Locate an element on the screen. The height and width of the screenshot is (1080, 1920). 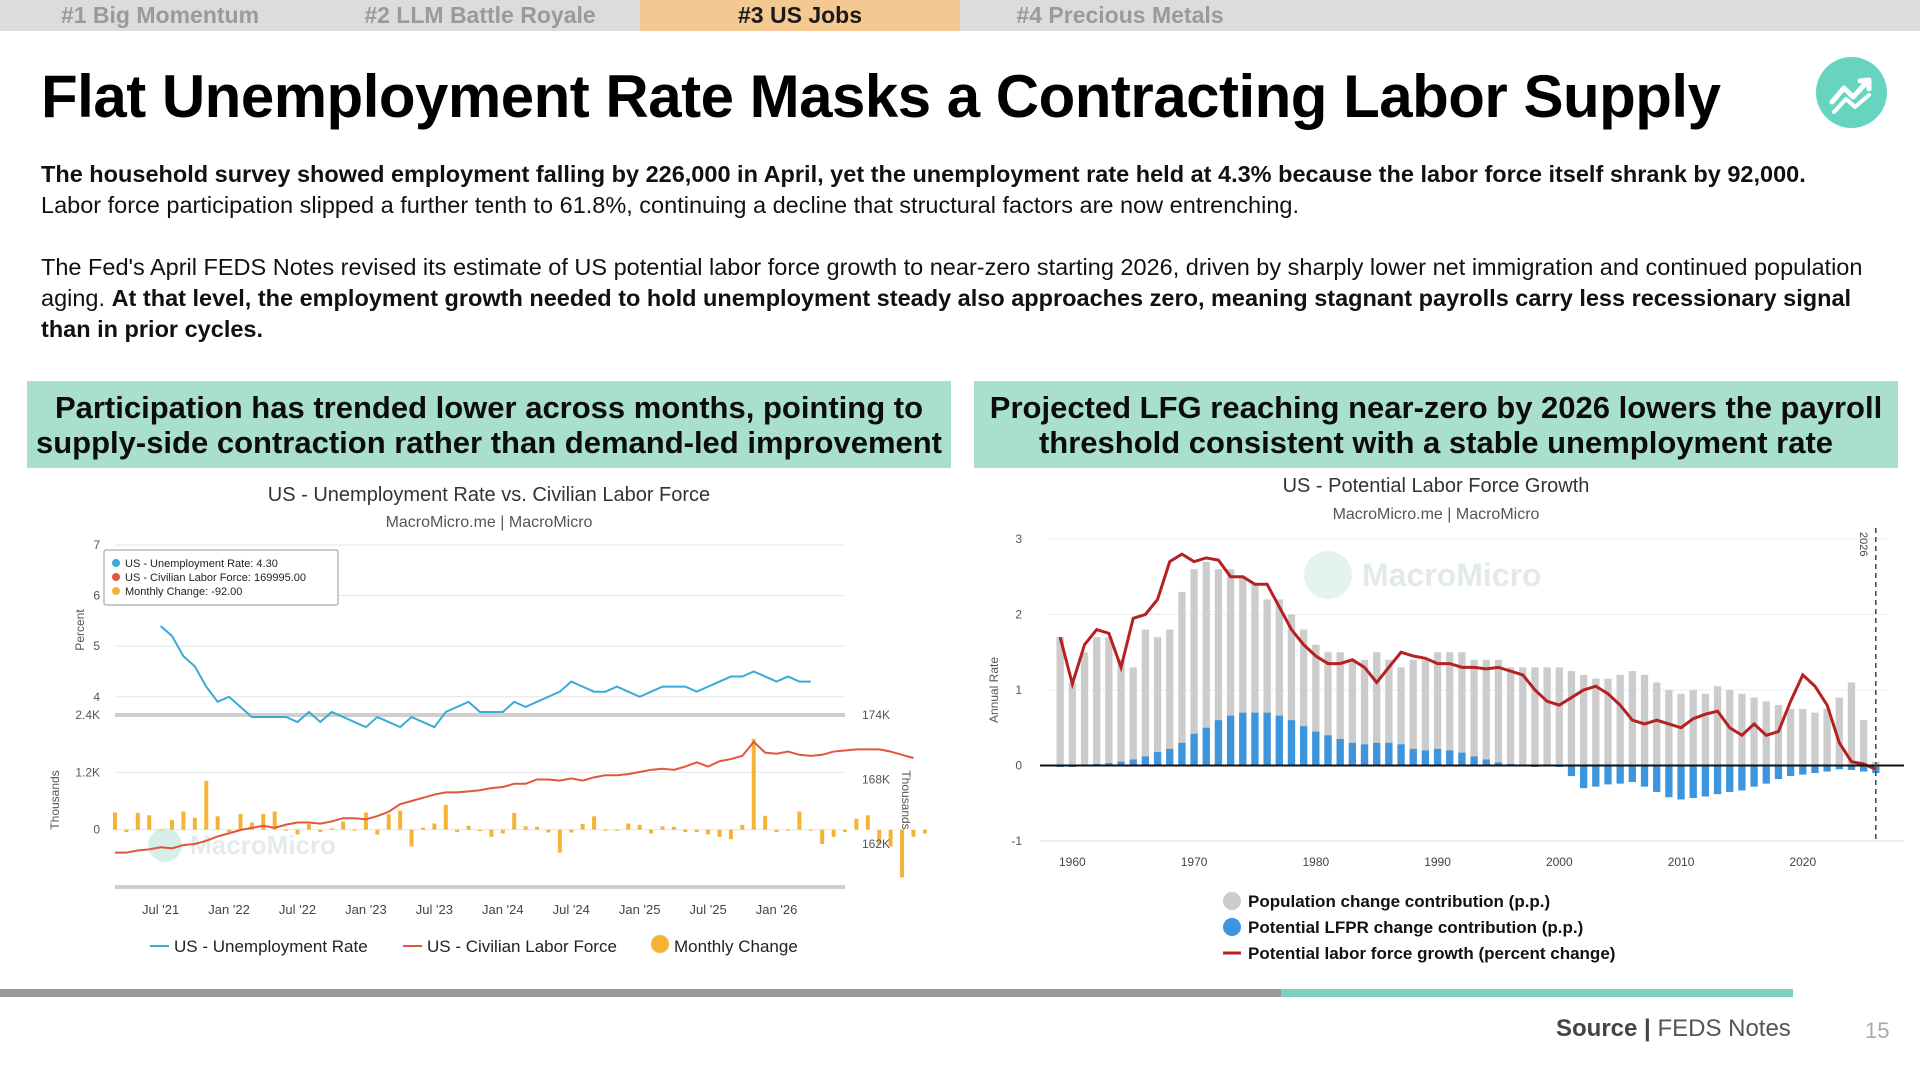
x-tick-label: Jul '25 is located at coordinates (708, 909).